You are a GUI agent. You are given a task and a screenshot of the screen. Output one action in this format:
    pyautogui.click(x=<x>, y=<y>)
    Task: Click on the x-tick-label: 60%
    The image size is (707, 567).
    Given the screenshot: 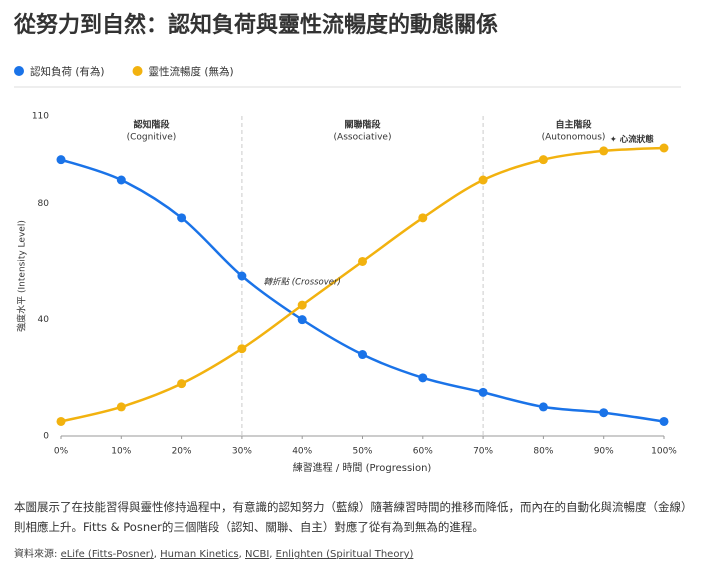 What is the action you would take?
    pyautogui.click(x=423, y=452)
    